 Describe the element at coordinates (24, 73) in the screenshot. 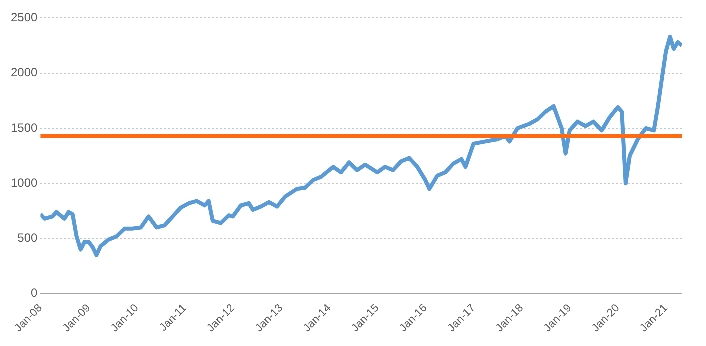

I see `y-tick-label: 2000` at that location.